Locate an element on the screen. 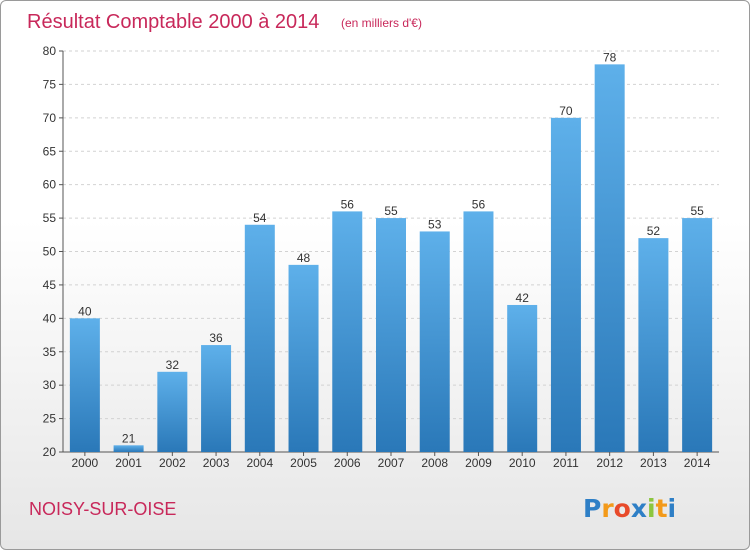  logo-letter: x is located at coordinates (639, 508).